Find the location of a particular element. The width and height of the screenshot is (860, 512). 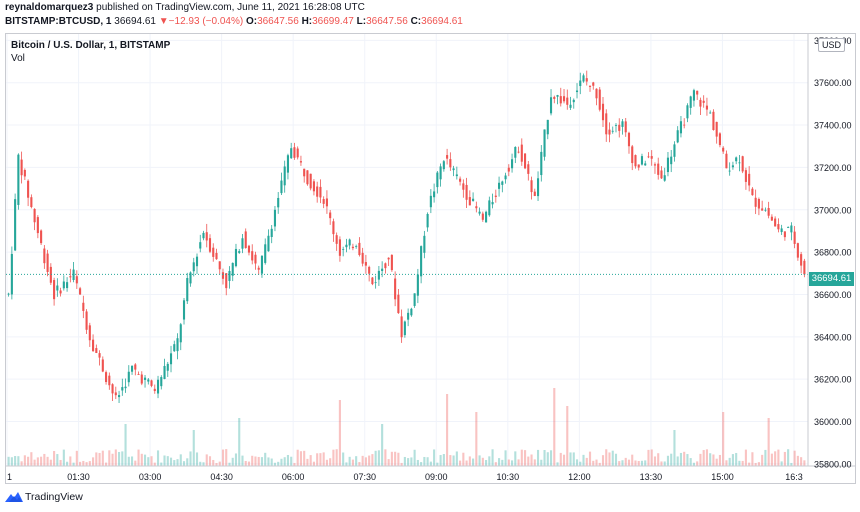

close-value: 36694.61 is located at coordinates (442, 21).